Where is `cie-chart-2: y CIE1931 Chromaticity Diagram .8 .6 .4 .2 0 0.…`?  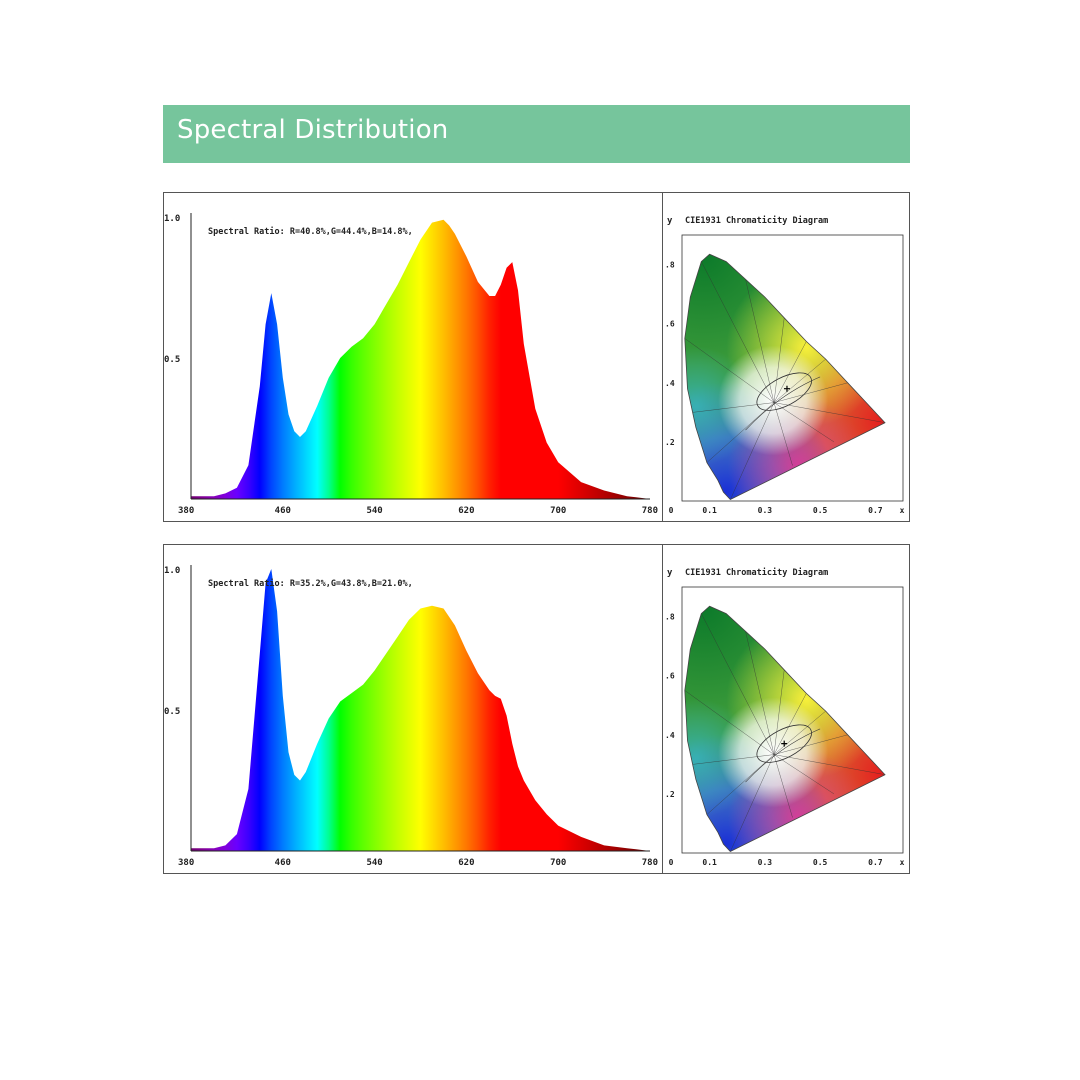
cie-chart-2: y CIE1931 Chromaticity Diagram .8 .6 .4 .2 0 0.… is located at coordinates (786, 709).